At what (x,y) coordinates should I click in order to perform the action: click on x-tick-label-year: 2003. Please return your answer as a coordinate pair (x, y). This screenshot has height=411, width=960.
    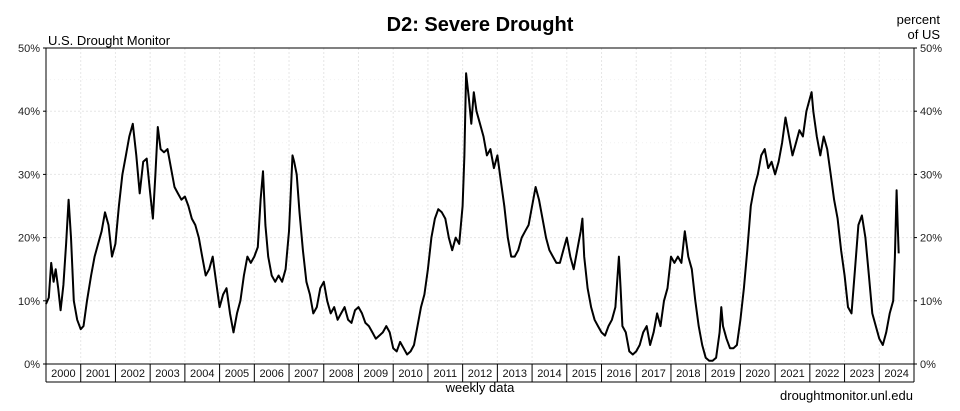
    Looking at the image, I should click on (167, 374).